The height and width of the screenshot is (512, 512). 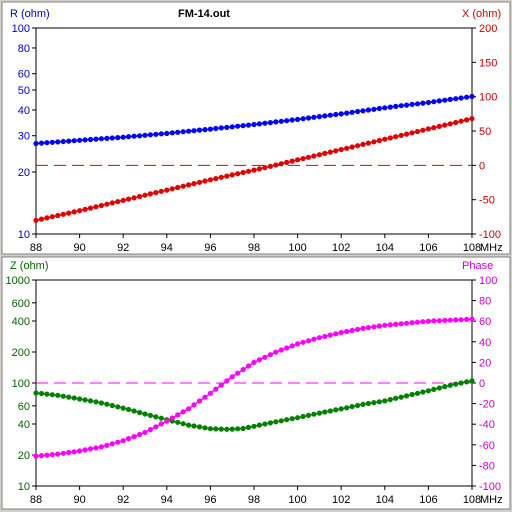 I want to click on x-tick-label: 102, so click(x=341, y=500).